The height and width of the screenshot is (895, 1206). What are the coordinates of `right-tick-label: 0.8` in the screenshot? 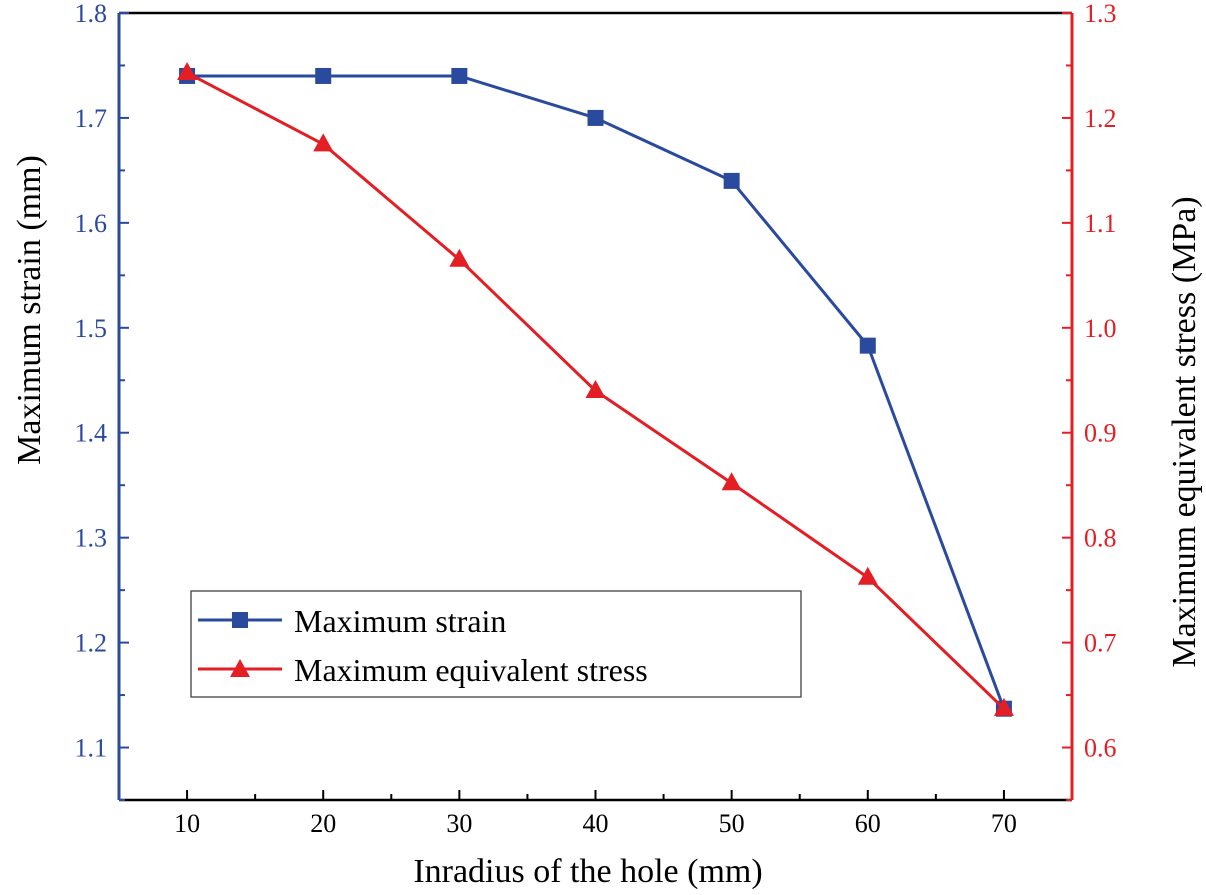 It's located at (1100, 538).